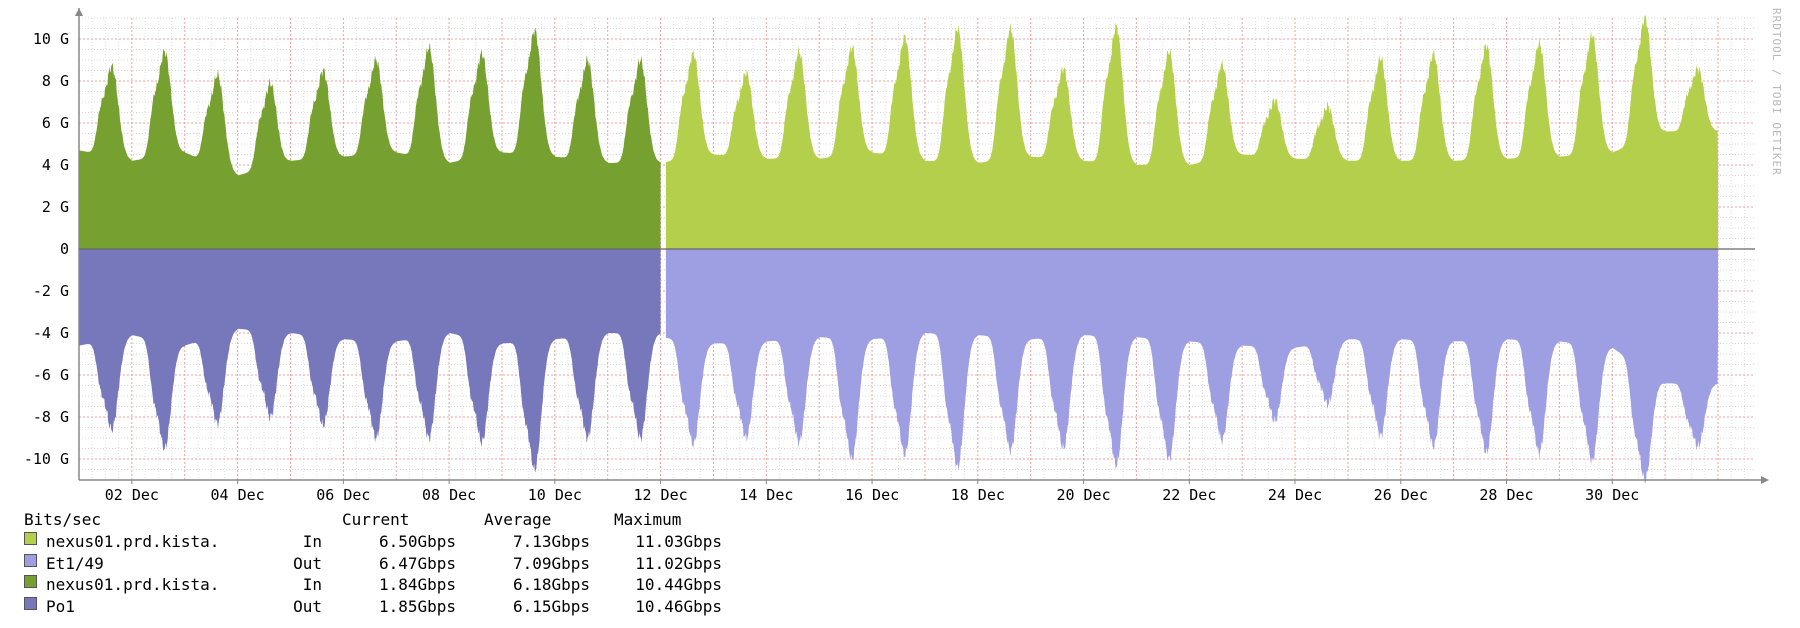 The width and height of the screenshot is (1800, 628). I want to click on y-tick-label: -6 G, so click(51, 375).